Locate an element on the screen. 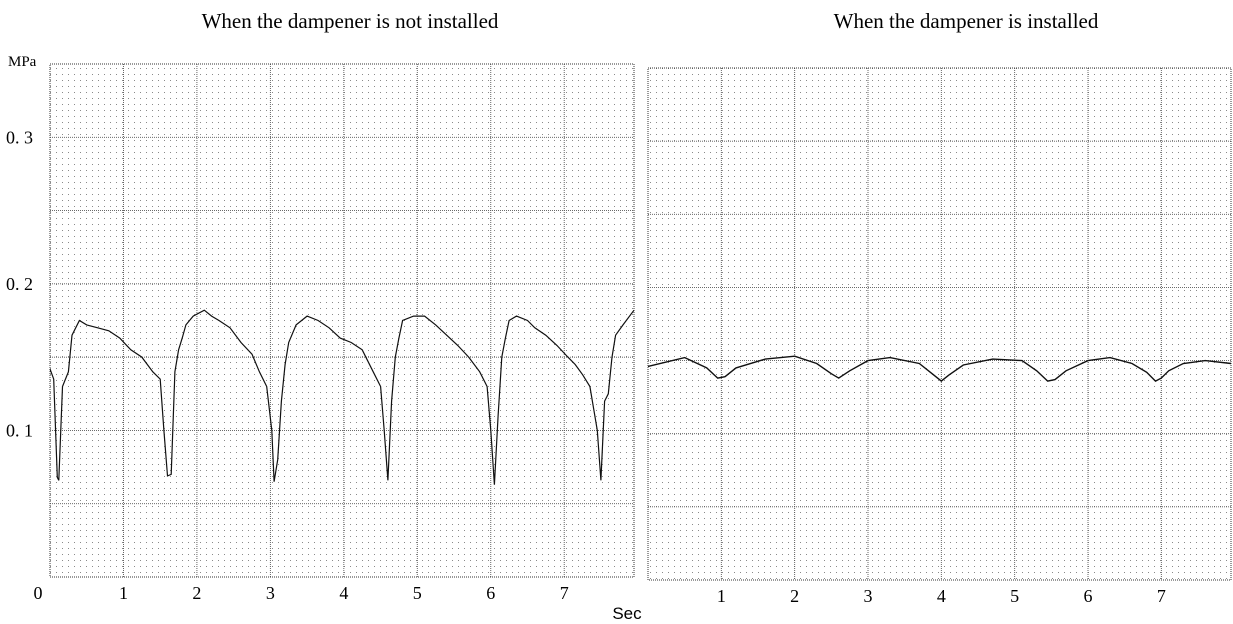  x-tick-labels: 0 1 2 3 4 5 6 7 is located at coordinates (301, 593).